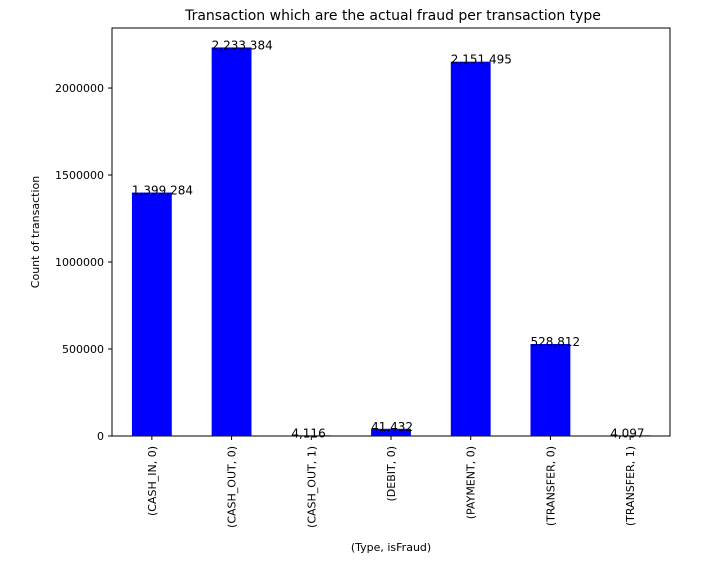 This screenshot has width=710, height=567. What do you see at coordinates (556, 342) in the screenshot?
I see `data-label: 528,812` at bounding box center [556, 342].